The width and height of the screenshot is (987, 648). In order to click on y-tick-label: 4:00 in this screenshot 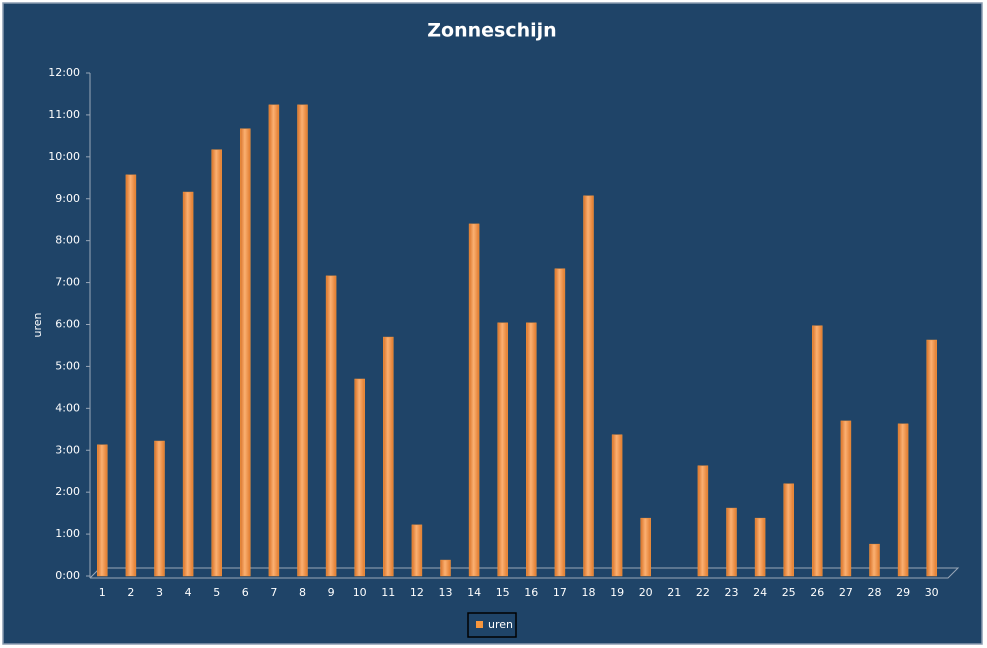, I will do `click(67, 407)`.